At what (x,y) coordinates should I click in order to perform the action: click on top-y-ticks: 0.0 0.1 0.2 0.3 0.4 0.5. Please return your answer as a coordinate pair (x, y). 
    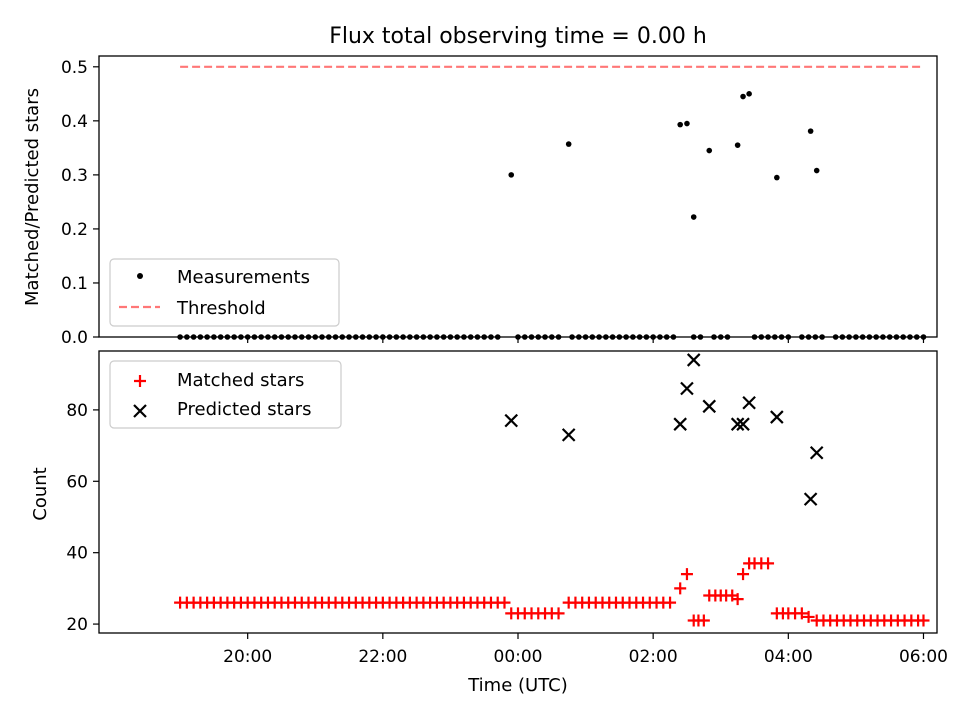
    Looking at the image, I should click on (80, 203).